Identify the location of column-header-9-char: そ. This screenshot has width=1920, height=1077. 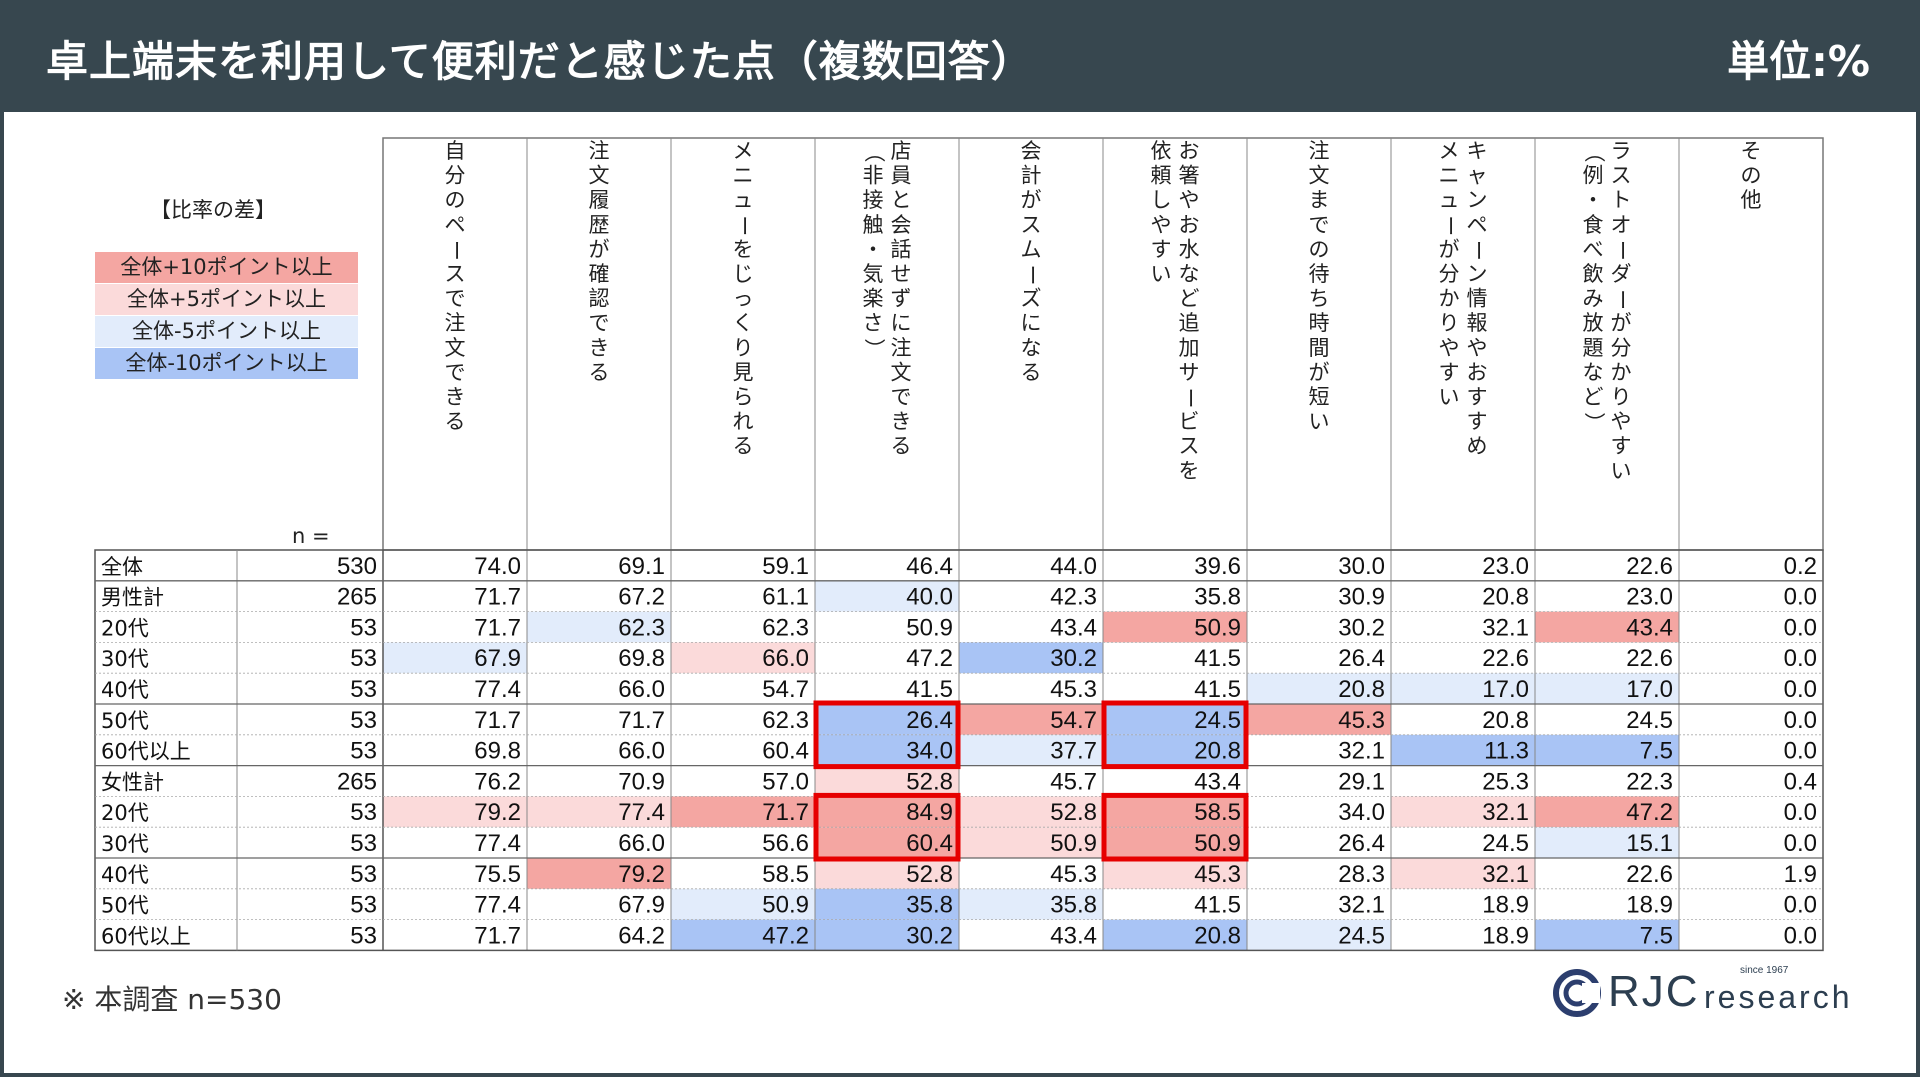
(1751, 151).